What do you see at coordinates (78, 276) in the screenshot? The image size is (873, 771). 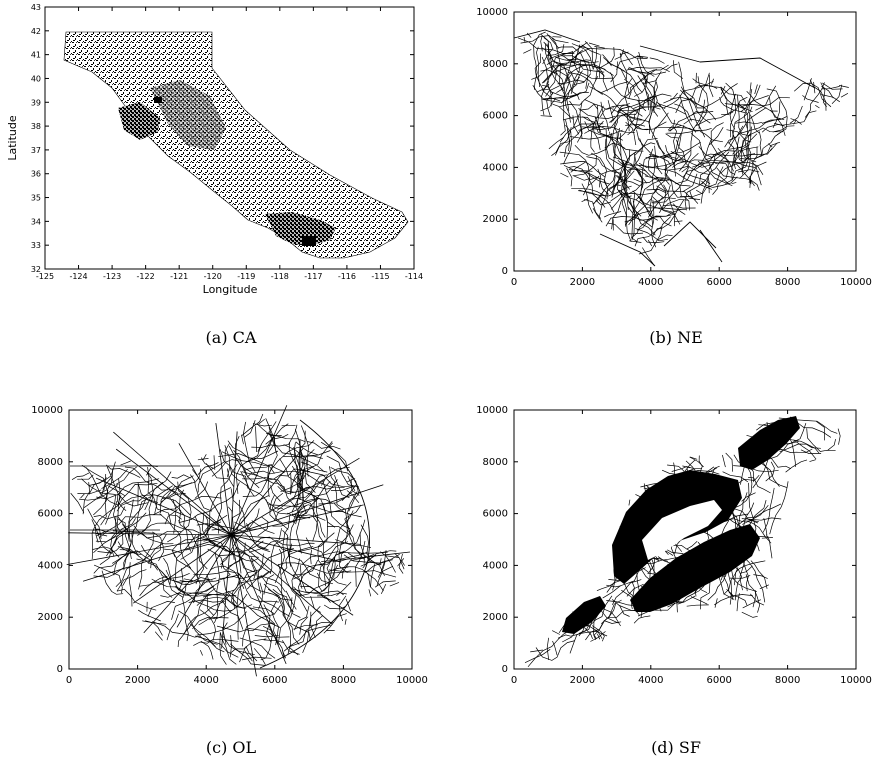 I see `x-tick-label: -124` at bounding box center [78, 276].